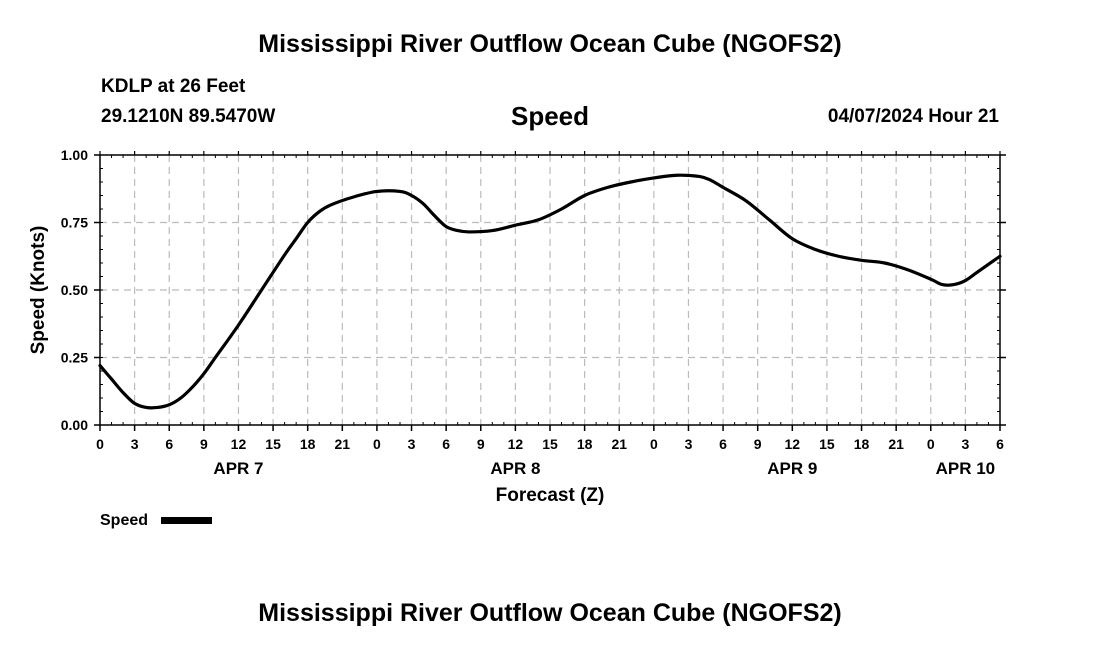  Describe the element at coordinates (188, 116) in the screenshot. I see `station-coordinates: 29.1210N 89.5470W` at that location.